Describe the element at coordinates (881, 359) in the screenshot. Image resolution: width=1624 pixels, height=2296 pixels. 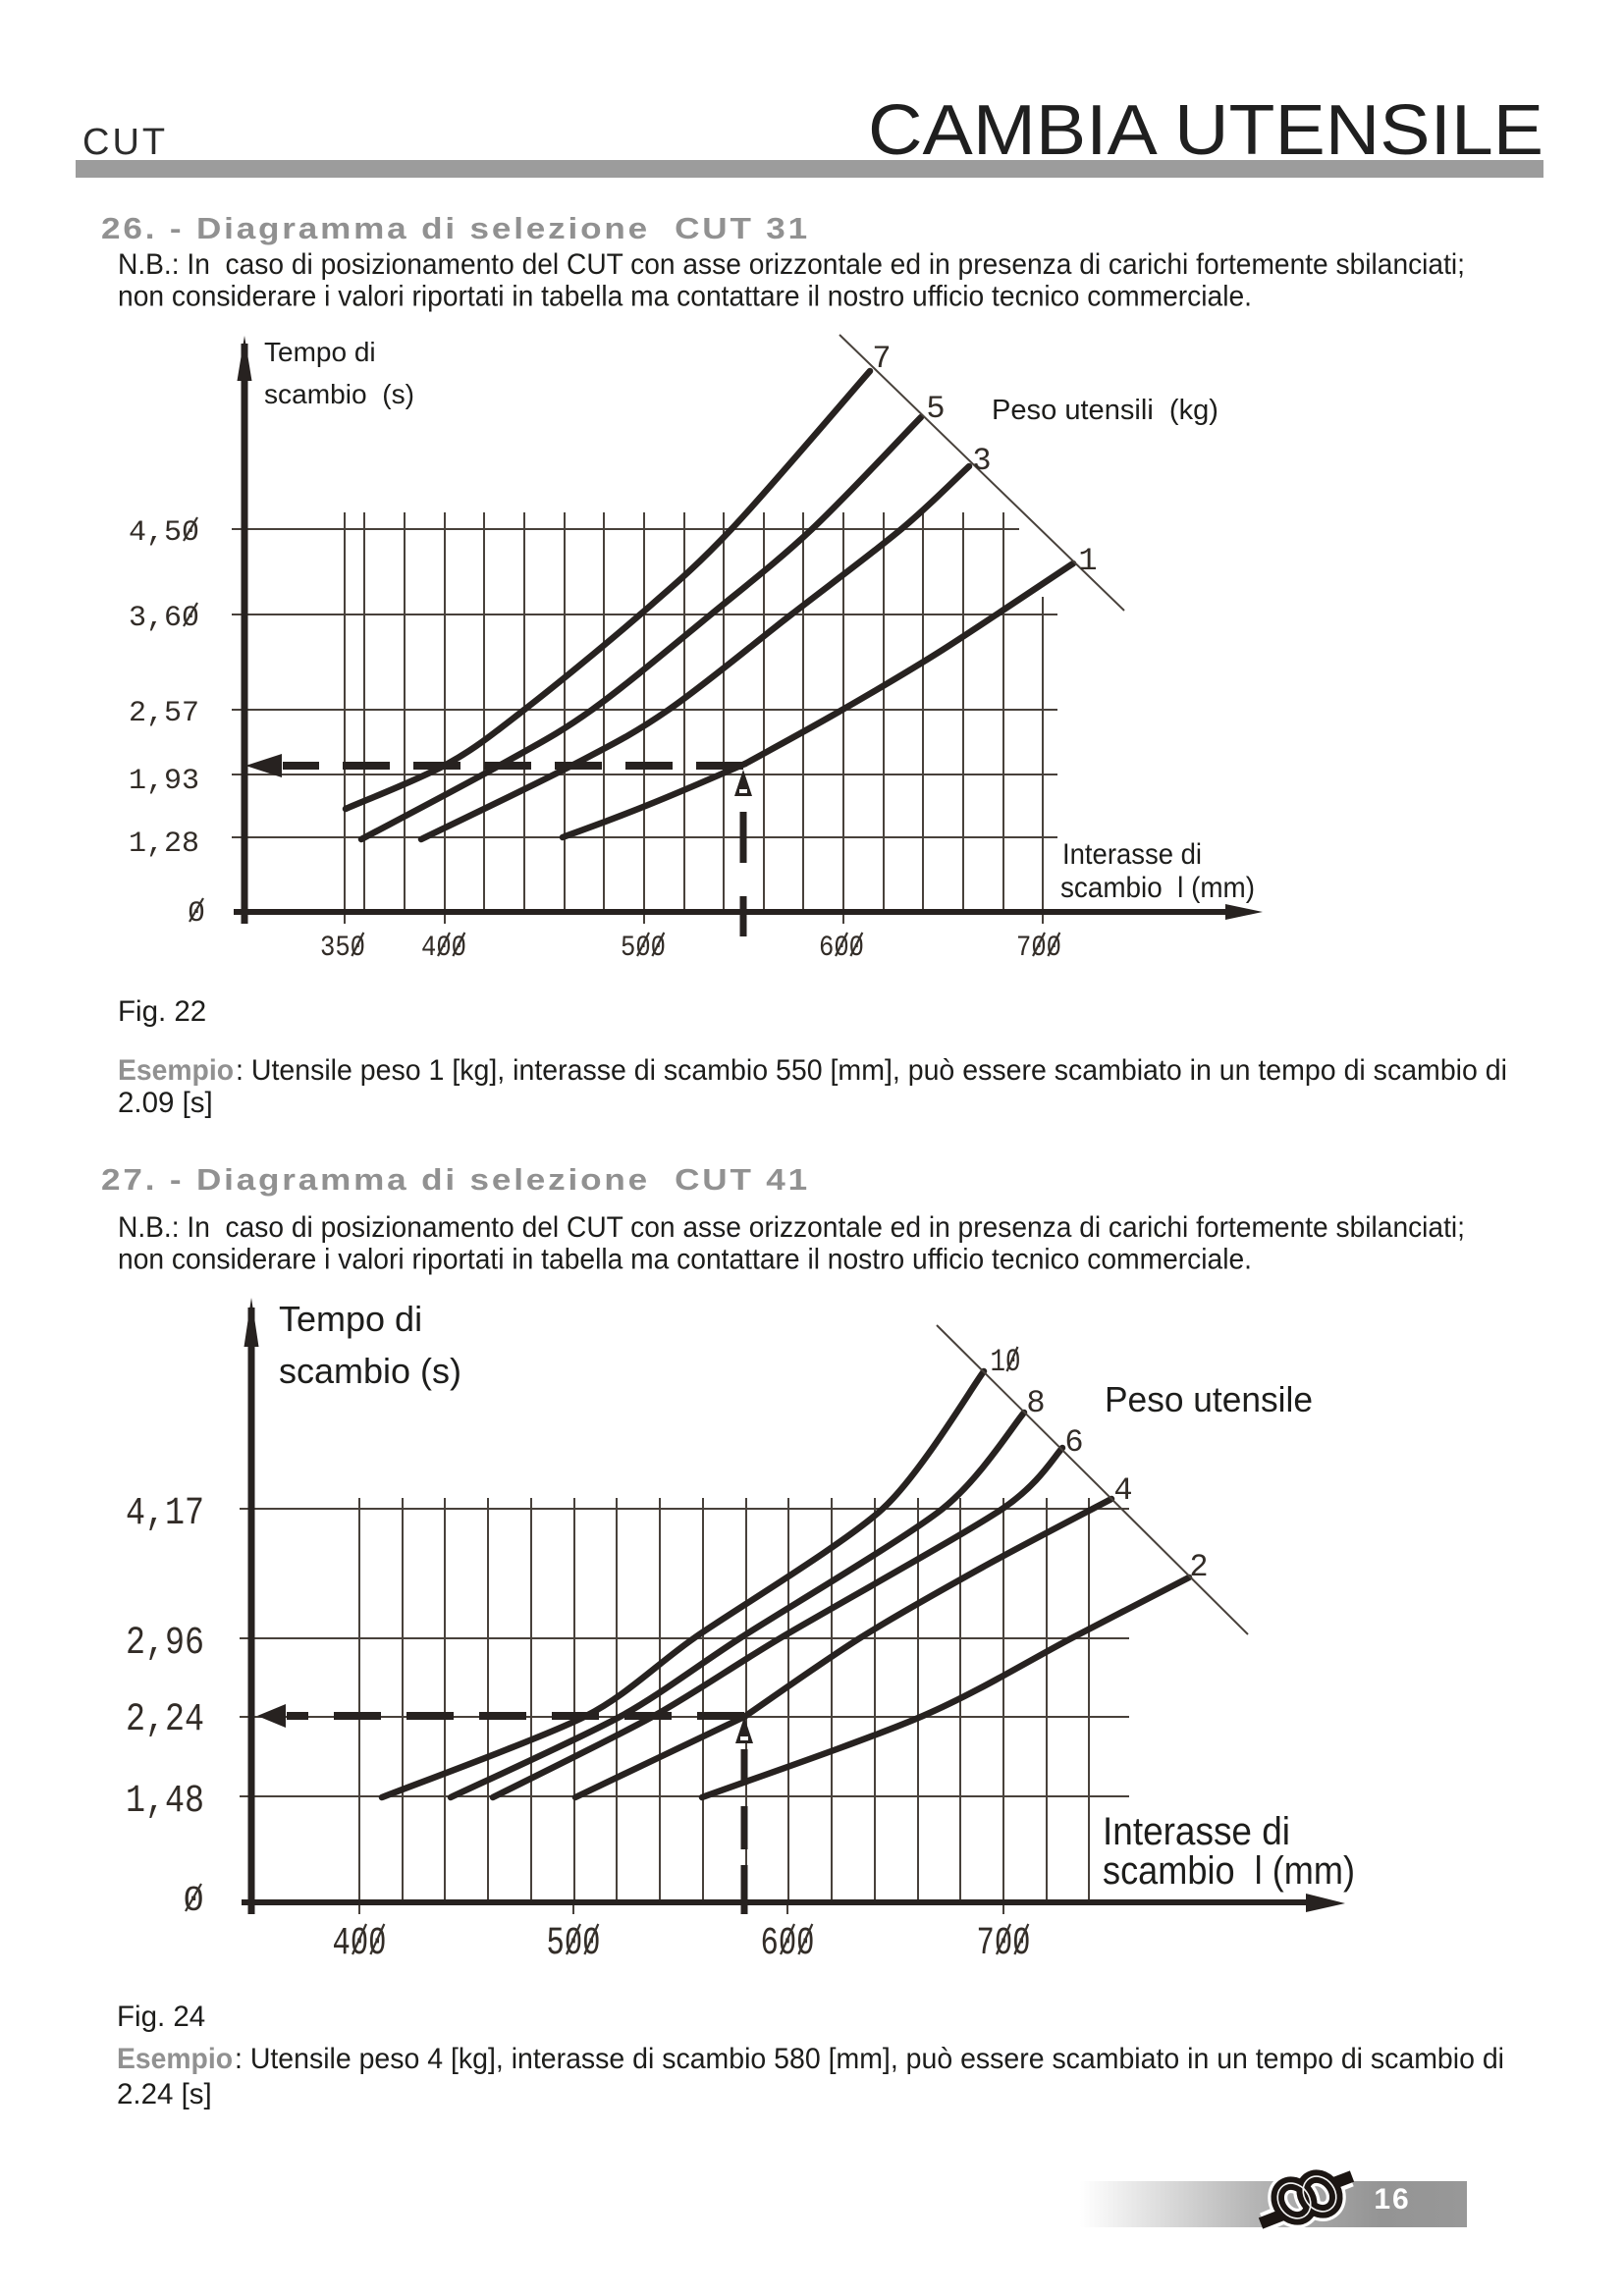
I see `svg-text: 7` at that location.